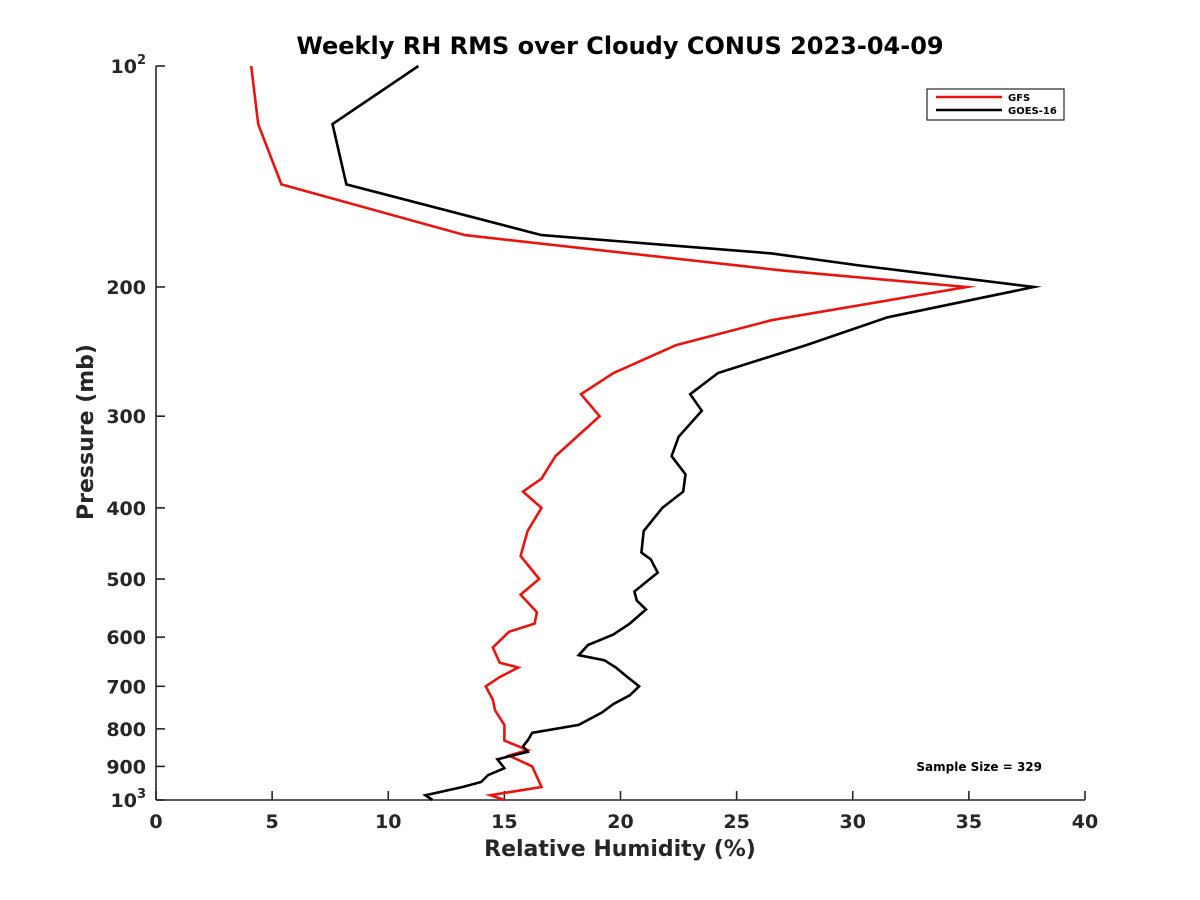 Image resolution: width=1200 pixels, height=900 pixels. Describe the element at coordinates (126, 509) in the screenshot. I see `y-tick-label: 400` at that location.